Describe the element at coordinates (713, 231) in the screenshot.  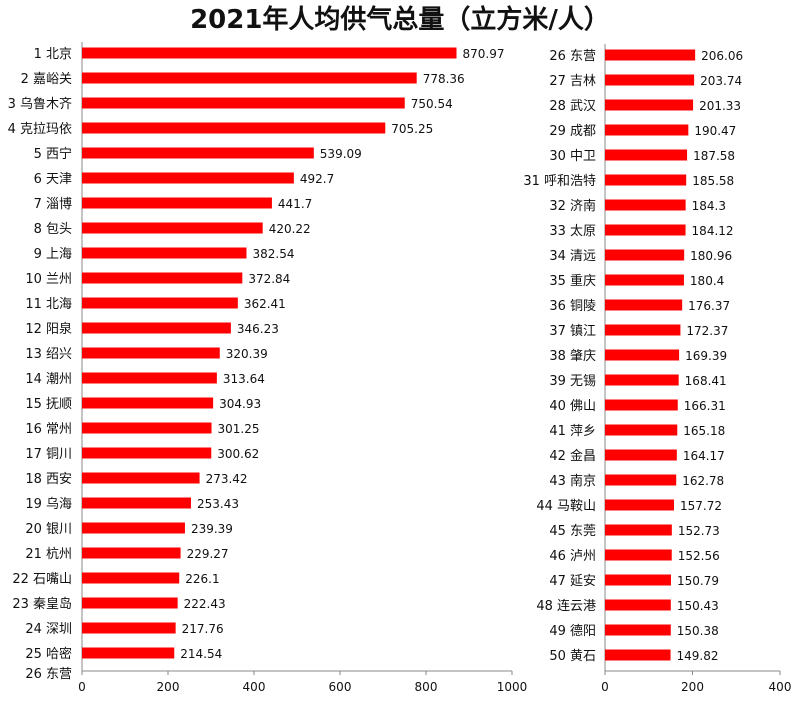
I see `value-label: 184.12` at that location.